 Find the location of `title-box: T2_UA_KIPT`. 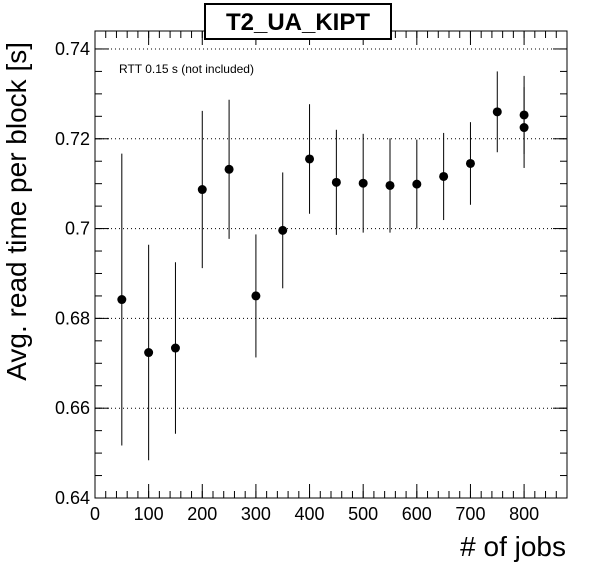

title-box: T2_UA_KIPT is located at coordinates (298, 21).